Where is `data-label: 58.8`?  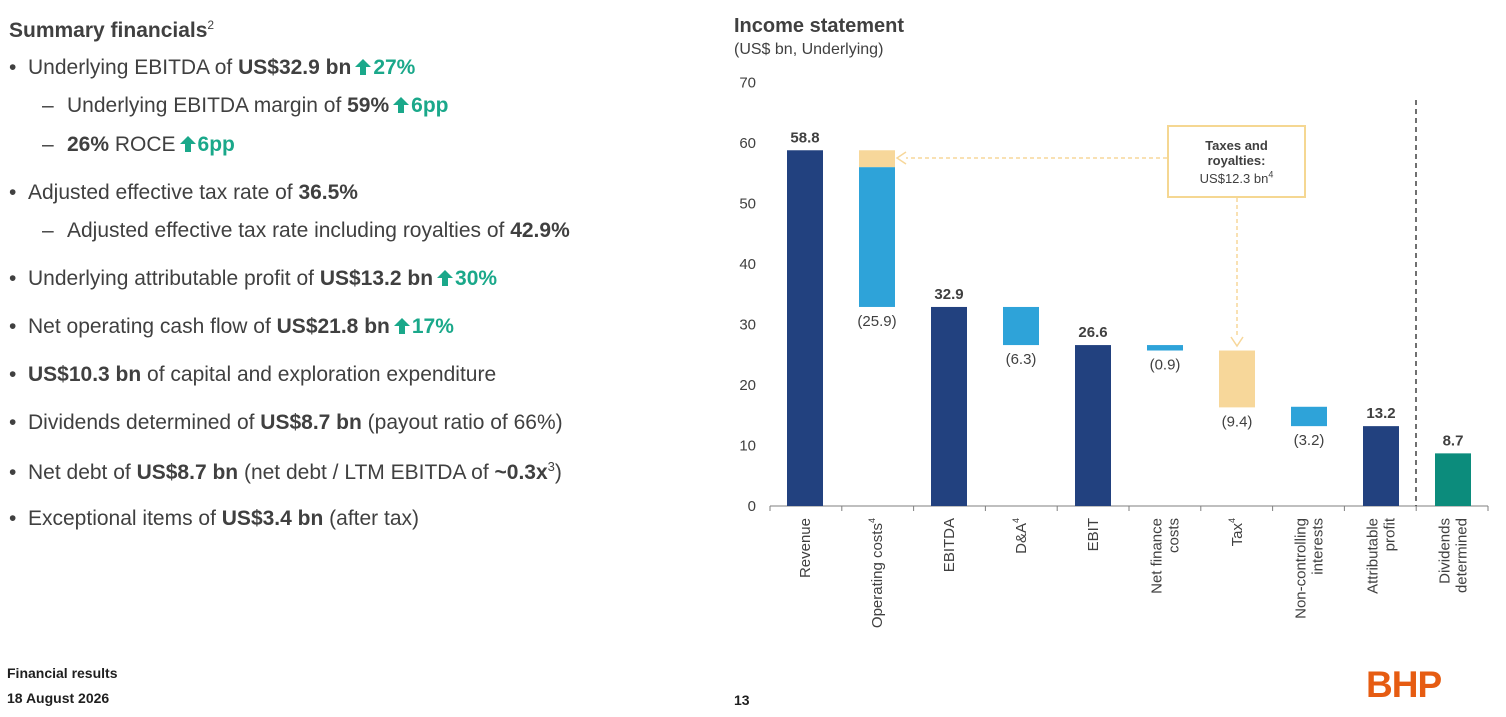
data-label: 58.8 is located at coordinates (804, 137).